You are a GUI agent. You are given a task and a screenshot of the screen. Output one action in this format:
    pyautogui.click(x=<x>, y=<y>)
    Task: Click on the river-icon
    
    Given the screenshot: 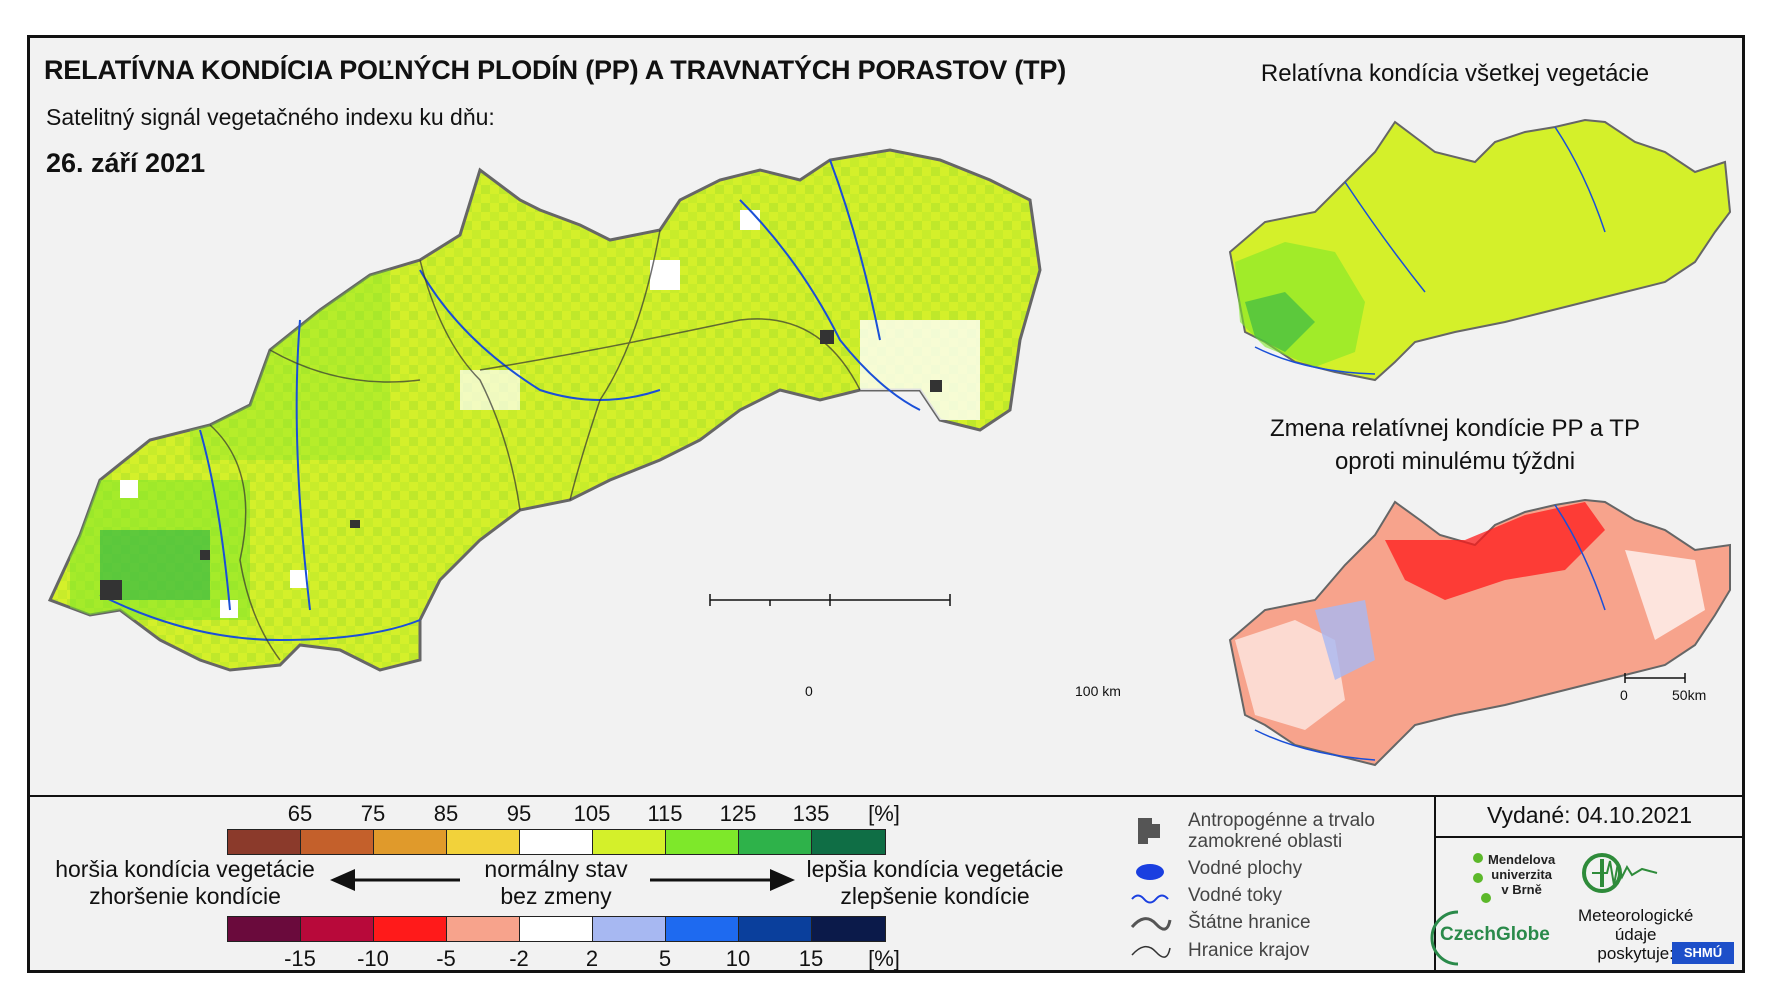 What is the action you would take?
    pyautogui.click(x=1150, y=899)
    